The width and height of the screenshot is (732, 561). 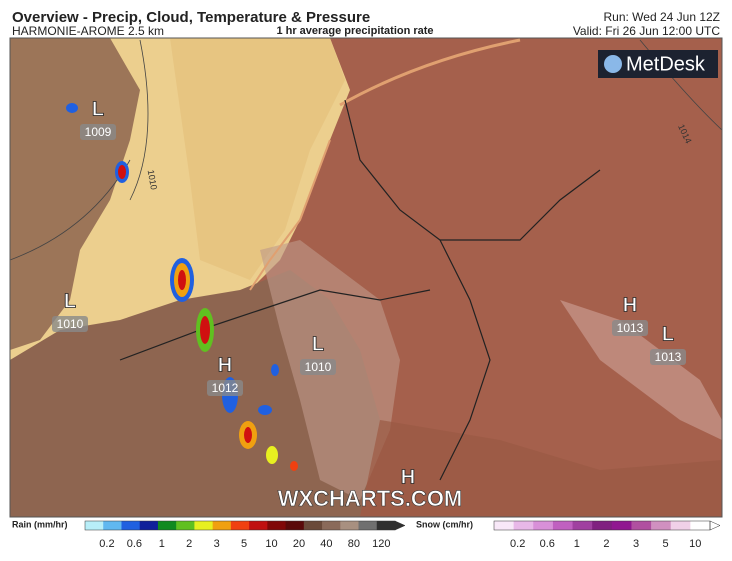 What do you see at coordinates (647, 31) in the screenshot?
I see `valid-time: Valid: Fri 26 Jun 12:00 UTC` at bounding box center [647, 31].